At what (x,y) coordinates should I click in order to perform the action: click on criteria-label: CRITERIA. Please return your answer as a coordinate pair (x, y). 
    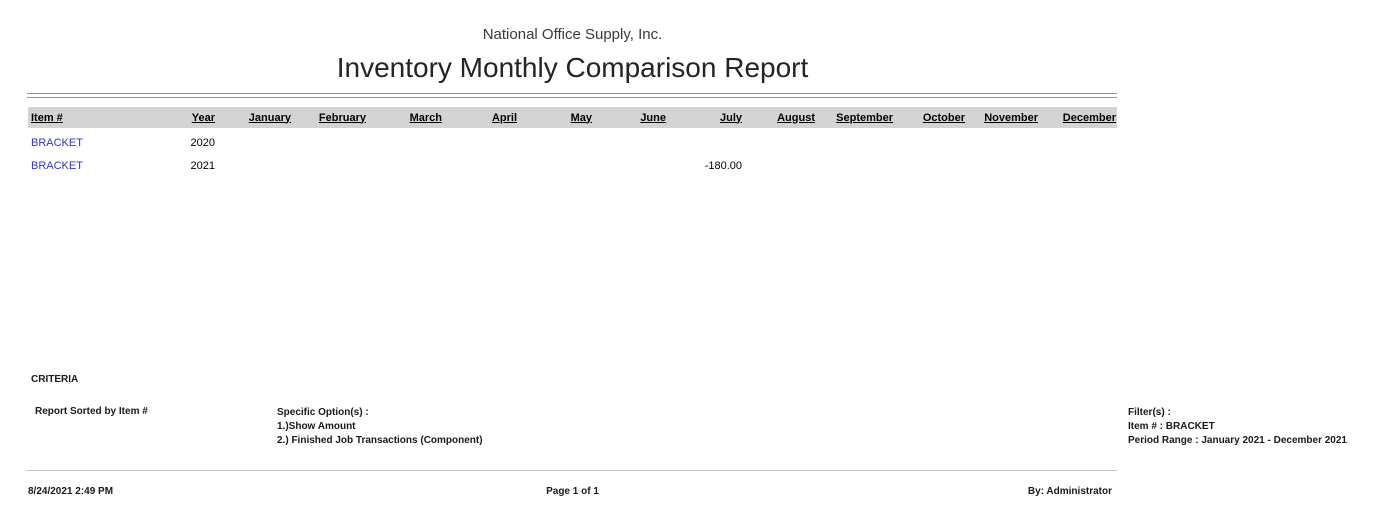
    Looking at the image, I should click on (55, 379).